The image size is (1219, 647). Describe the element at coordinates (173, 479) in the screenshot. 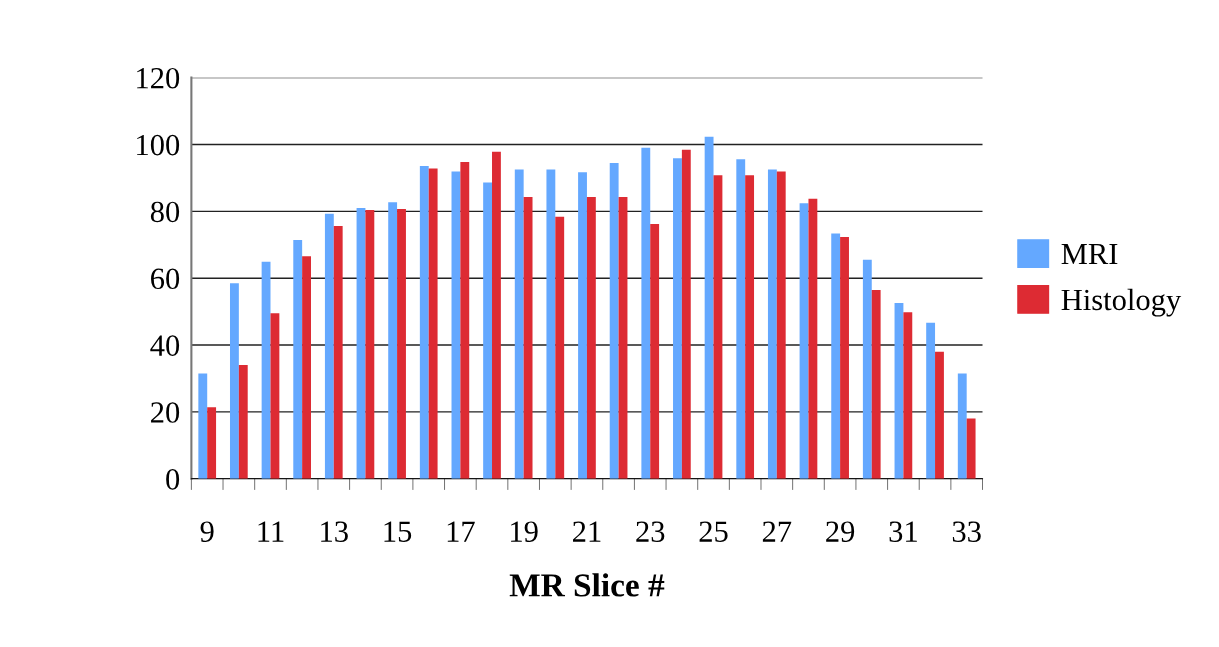

I see `y-tick-label: 0` at that location.